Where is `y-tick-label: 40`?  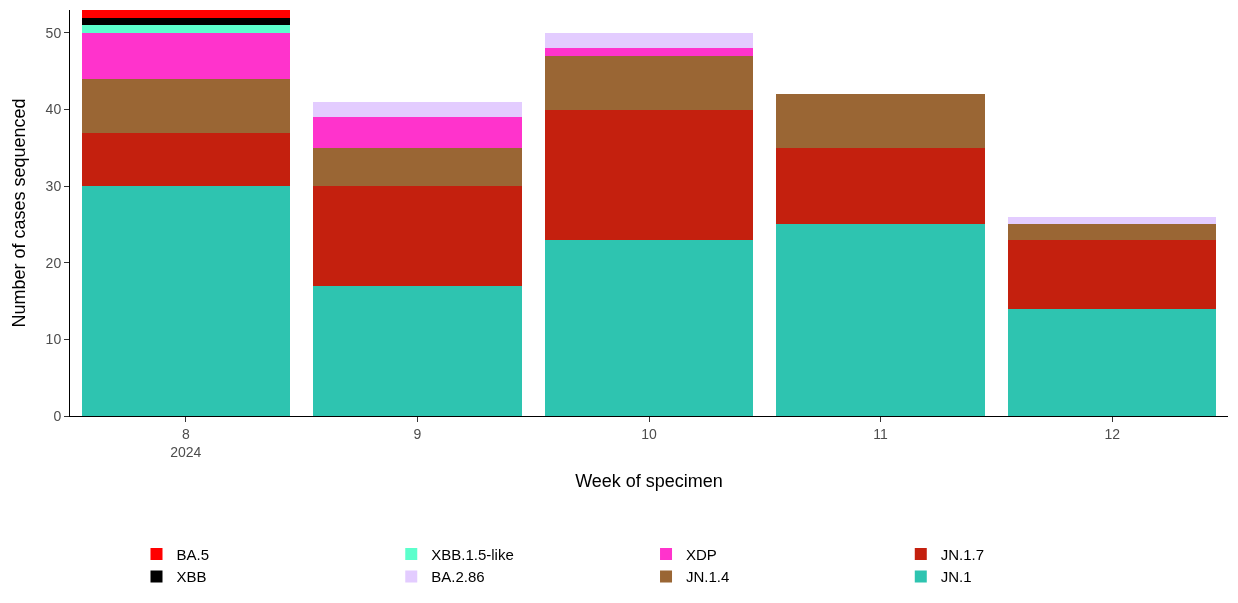
y-tick-label: 40 is located at coordinates (53, 109).